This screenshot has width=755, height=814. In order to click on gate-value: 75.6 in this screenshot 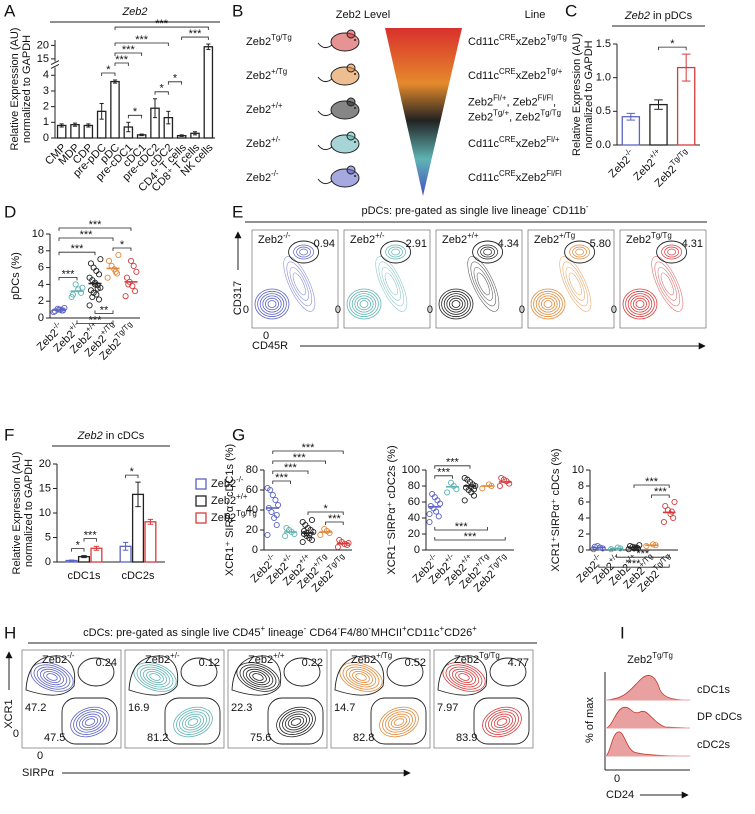, I will do `click(260, 738)`.